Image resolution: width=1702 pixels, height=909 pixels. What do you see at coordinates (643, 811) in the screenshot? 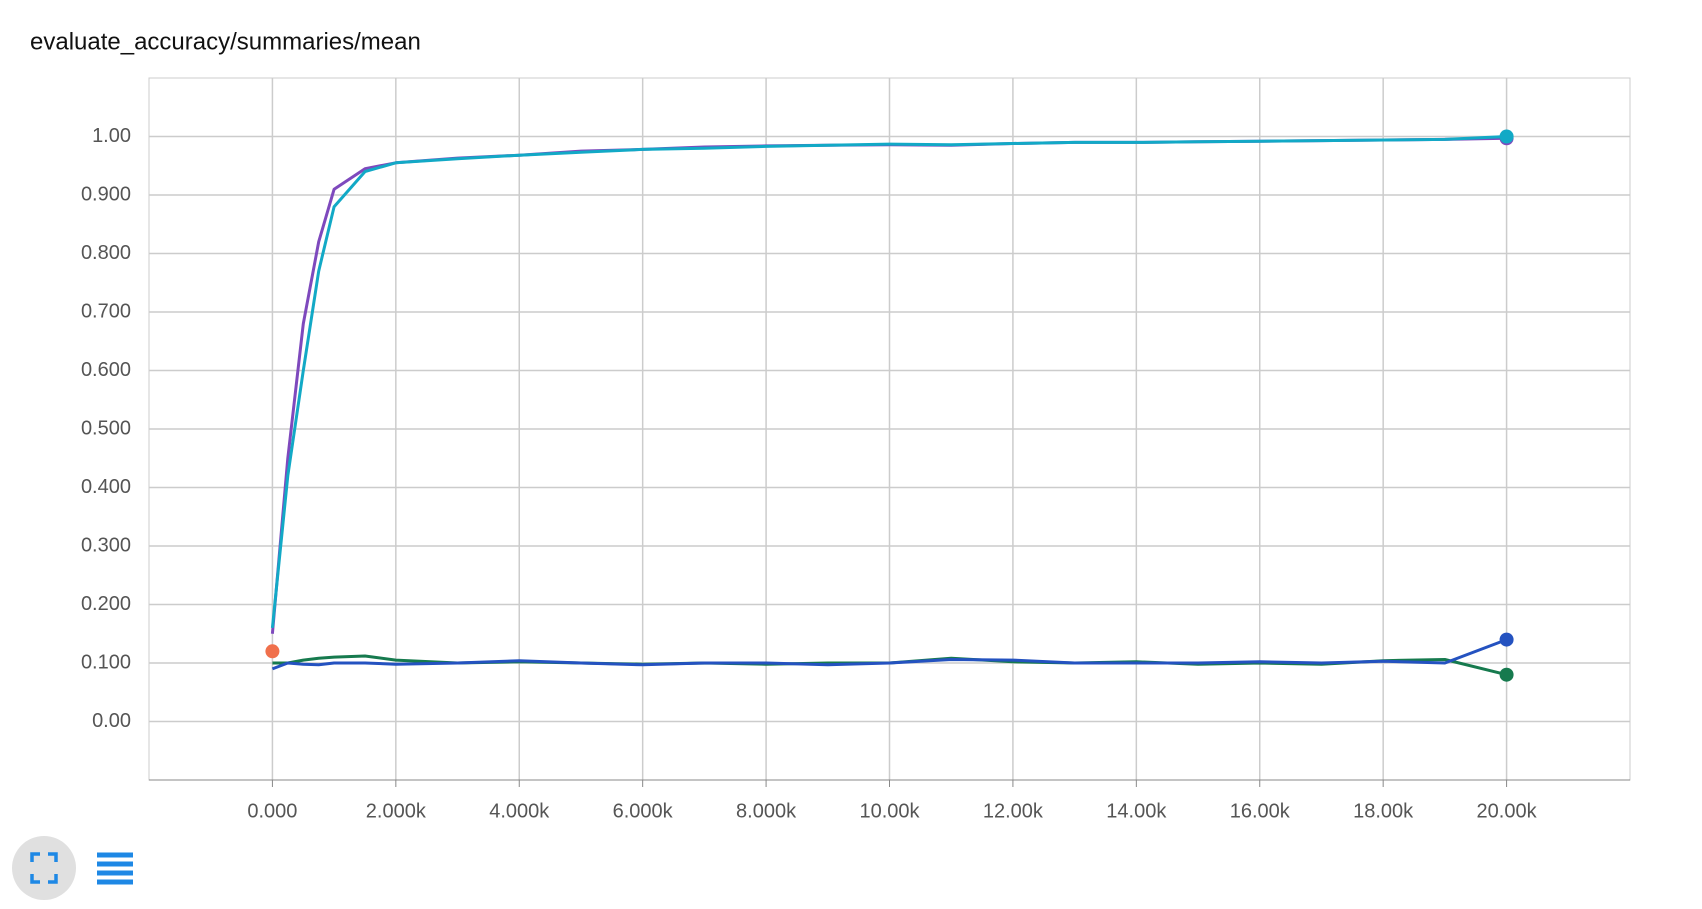
I see `x-tick-label: 6.000k` at bounding box center [643, 811].